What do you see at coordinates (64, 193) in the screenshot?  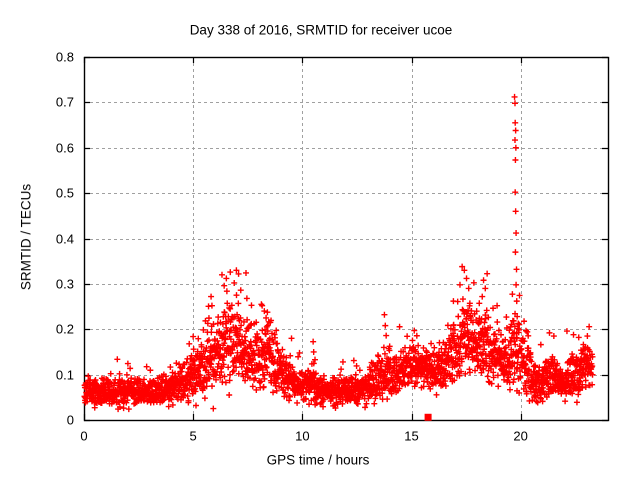 I see `y-tick-label: 0.5` at bounding box center [64, 193].